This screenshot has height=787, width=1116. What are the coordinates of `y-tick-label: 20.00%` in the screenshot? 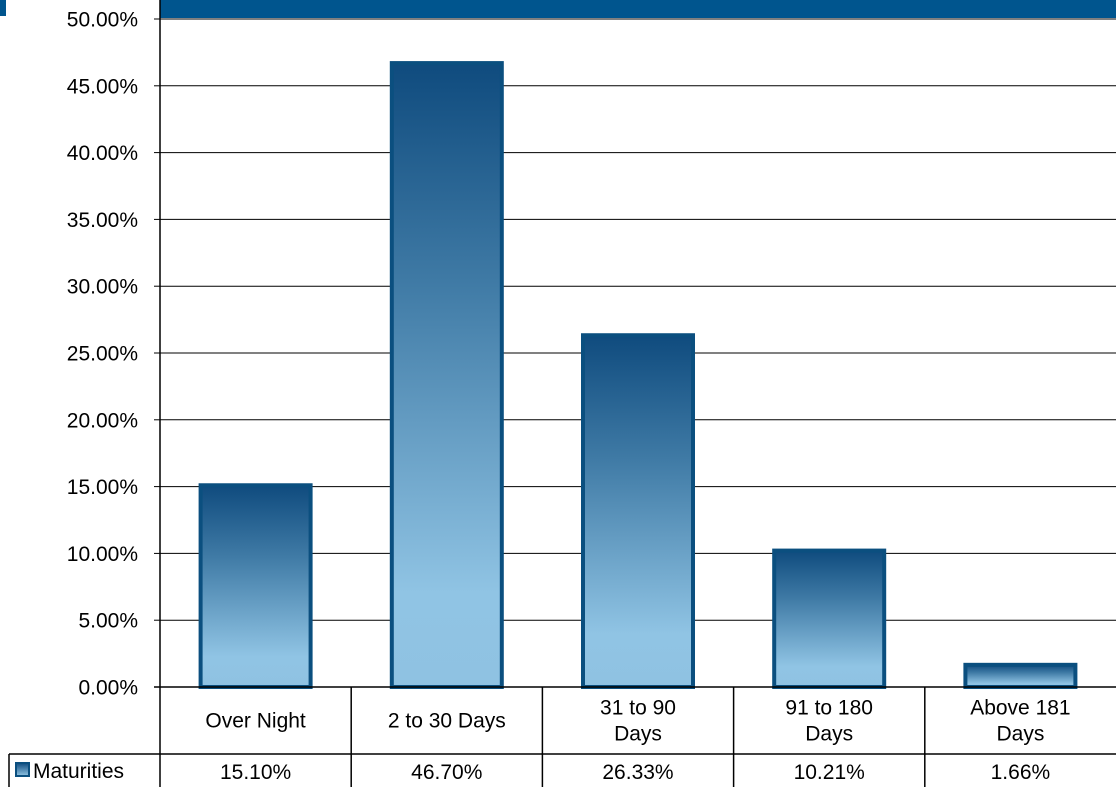 It's located at (102, 420).